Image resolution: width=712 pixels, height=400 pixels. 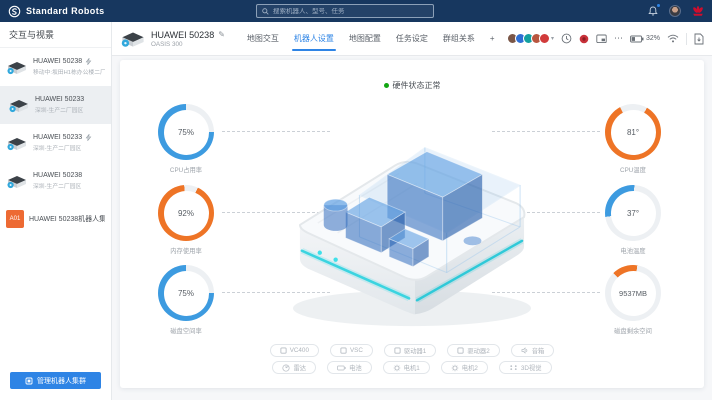 I want to click on manage-cluster-button: 管理机器人集群, so click(x=55, y=380).